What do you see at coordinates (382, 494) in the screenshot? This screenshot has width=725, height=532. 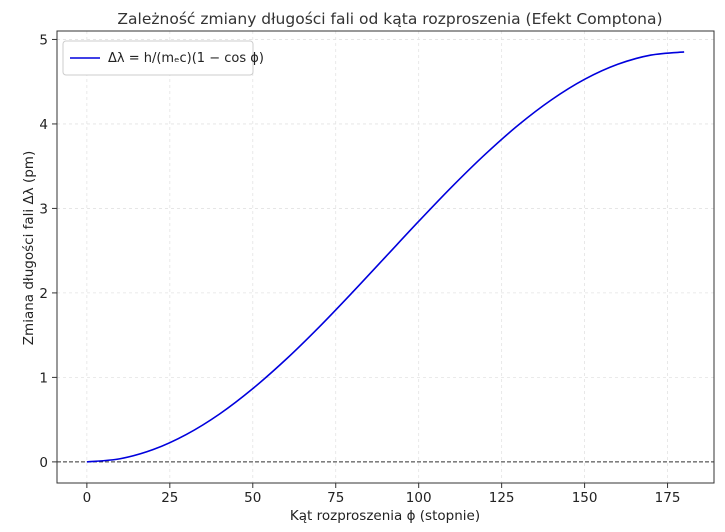 I see `x-axis: 0 25 50 75 100 125 150 175` at bounding box center [382, 494].